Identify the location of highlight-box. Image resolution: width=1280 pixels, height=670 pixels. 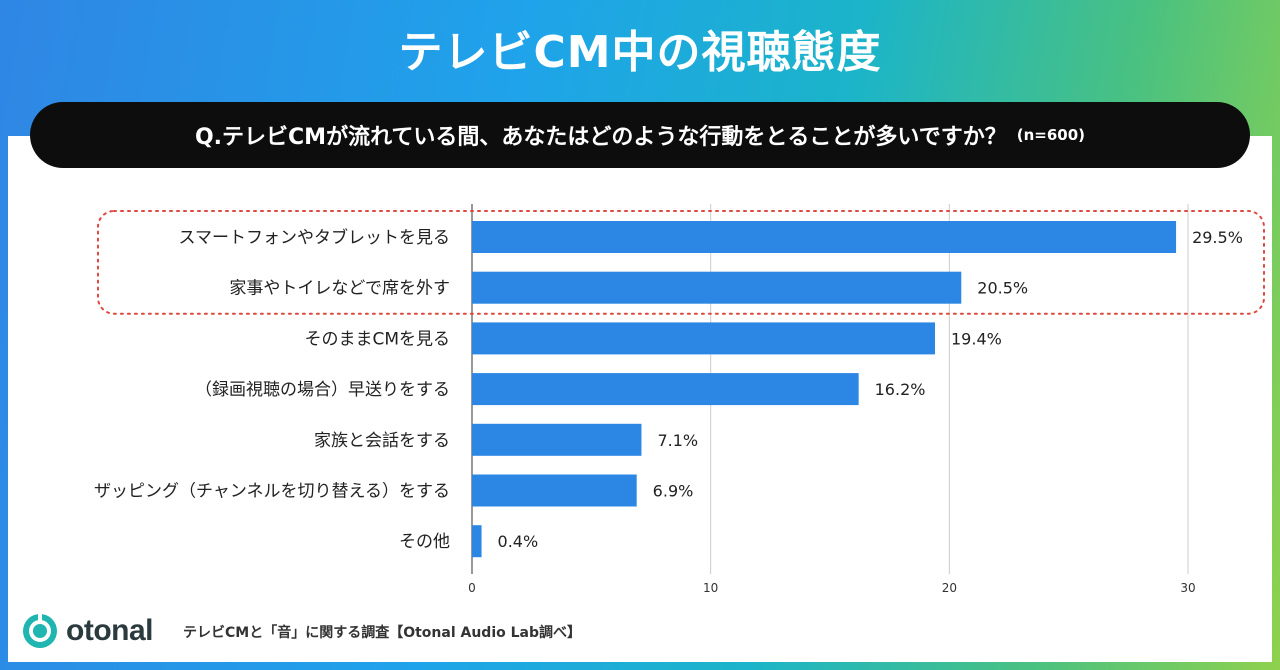
(681, 262).